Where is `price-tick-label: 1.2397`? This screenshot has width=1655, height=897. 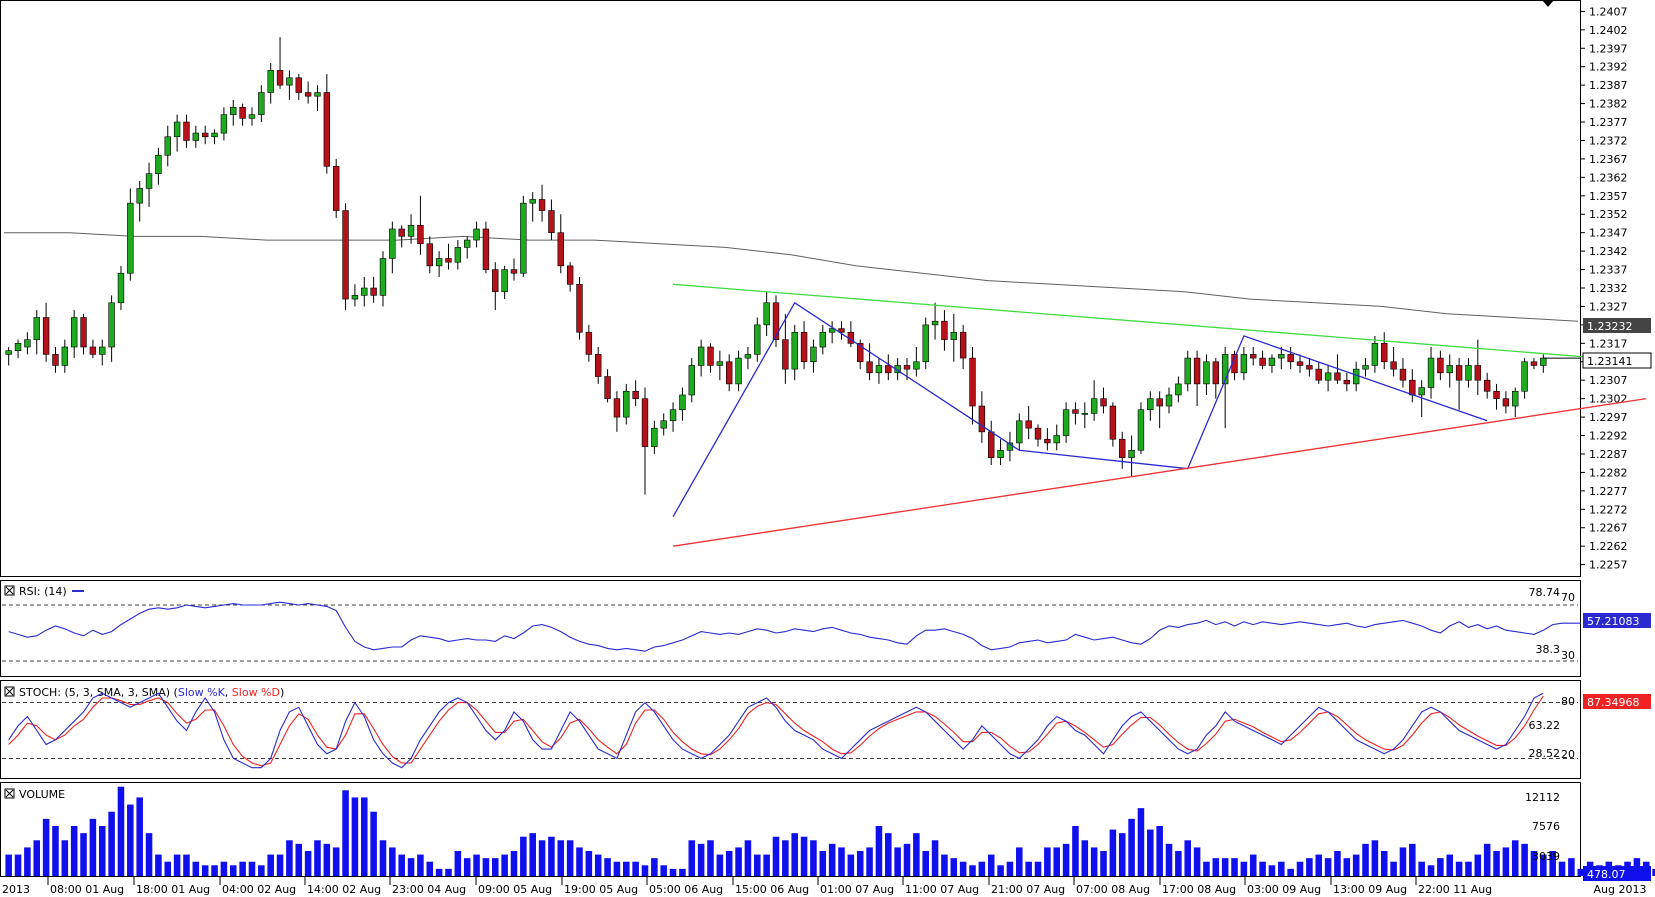 price-tick-label: 1.2397 is located at coordinates (1608, 48).